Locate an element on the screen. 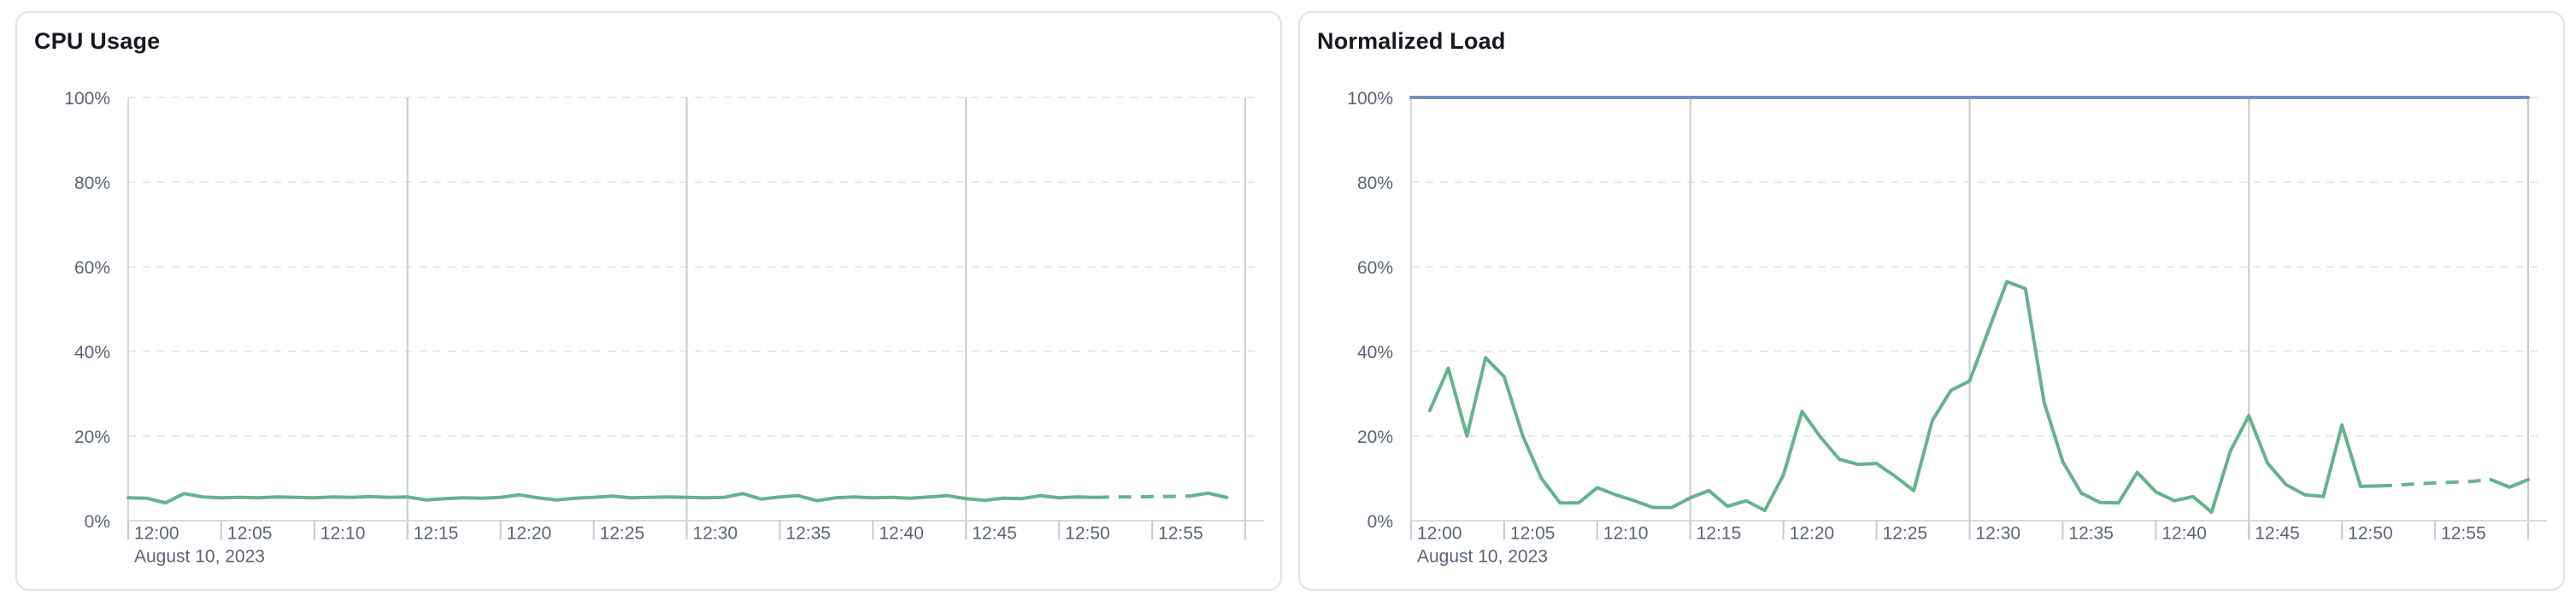 This screenshot has height=607, width=2576. series-line-cpu-usage-dashed is located at coordinates (1143, 496).